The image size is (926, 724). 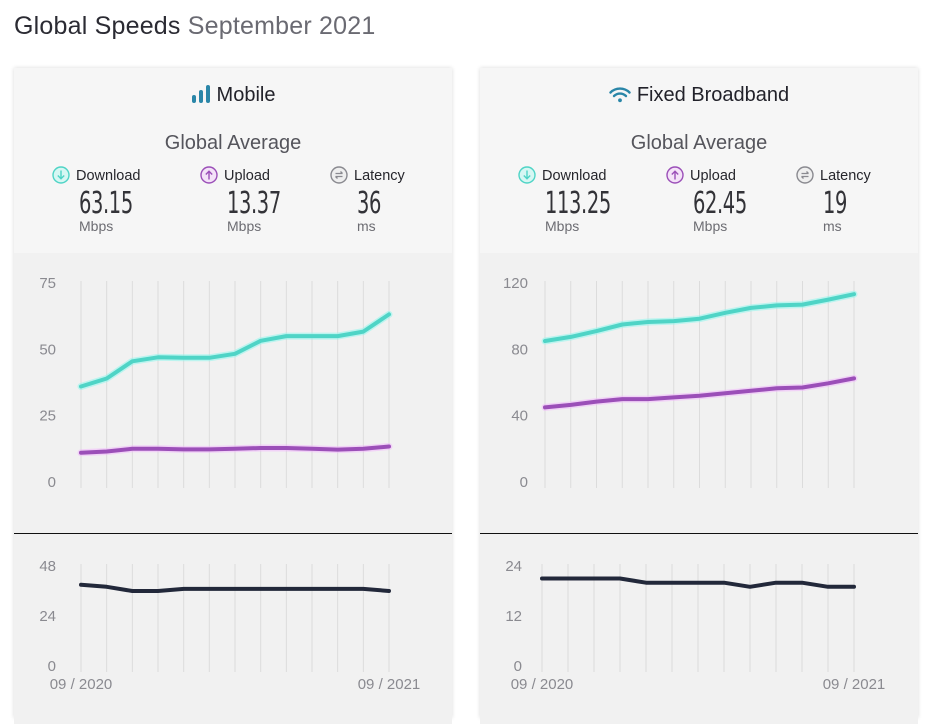 I want to click on download-metric: Download 63.15 Mbps, so click(x=117, y=200).